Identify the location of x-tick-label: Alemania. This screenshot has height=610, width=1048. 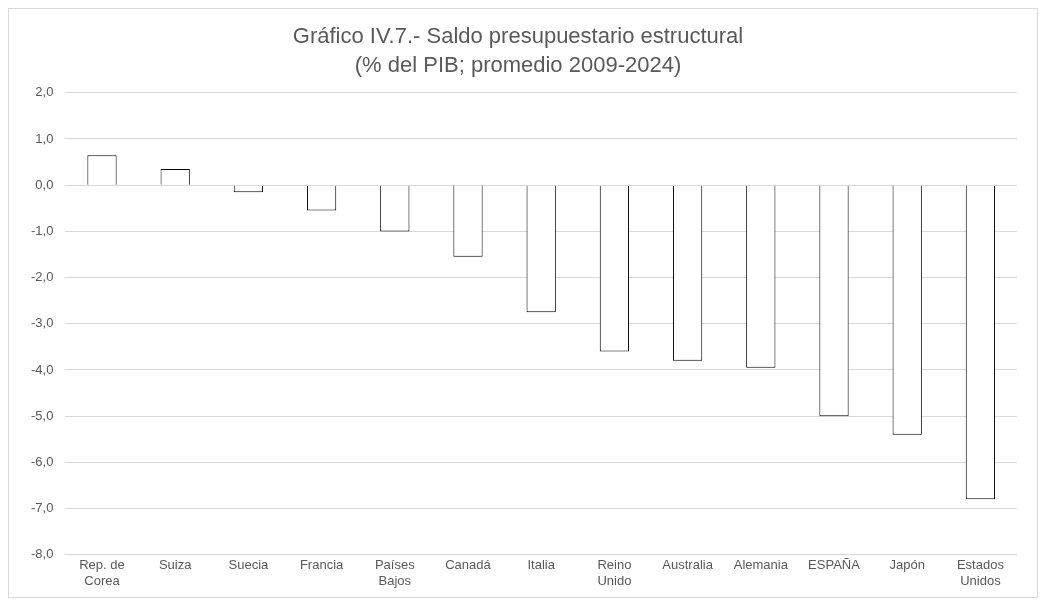
(761, 565).